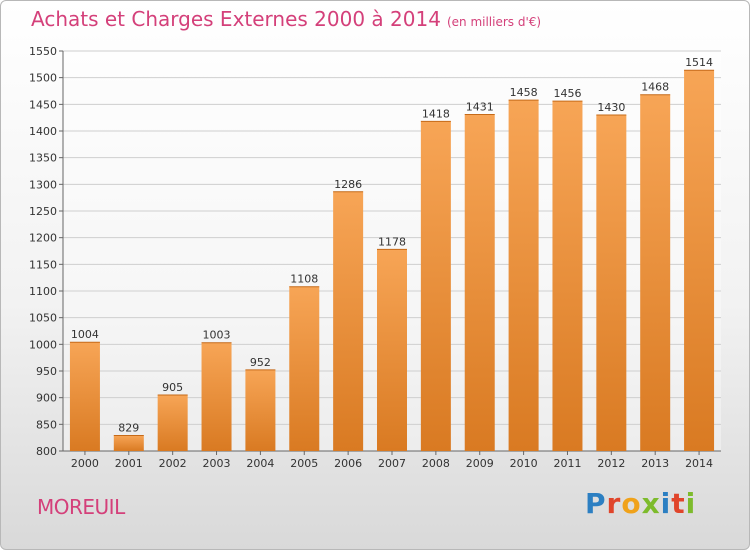  I want to click on x-tick-label: 2010, so click(524, 463).